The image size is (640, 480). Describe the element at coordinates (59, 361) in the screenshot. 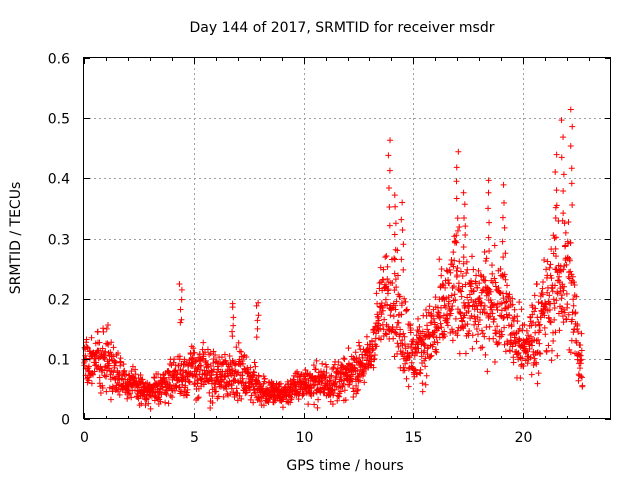

I see `y-tick-label: 0.1` at that location.